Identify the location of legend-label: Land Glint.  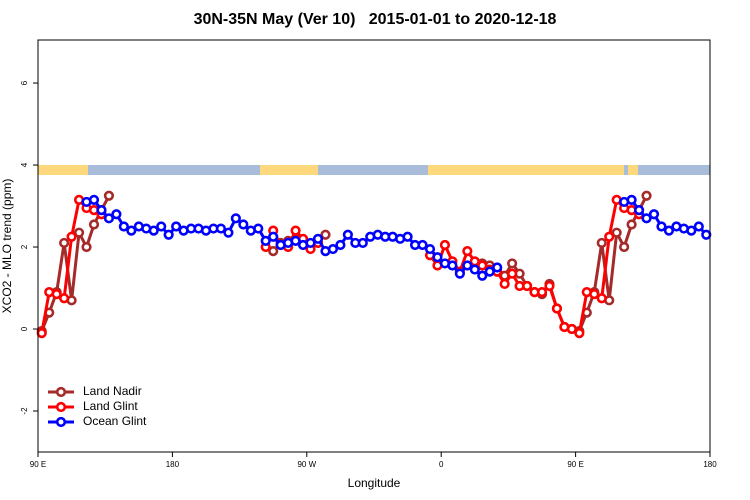
(110, 406).